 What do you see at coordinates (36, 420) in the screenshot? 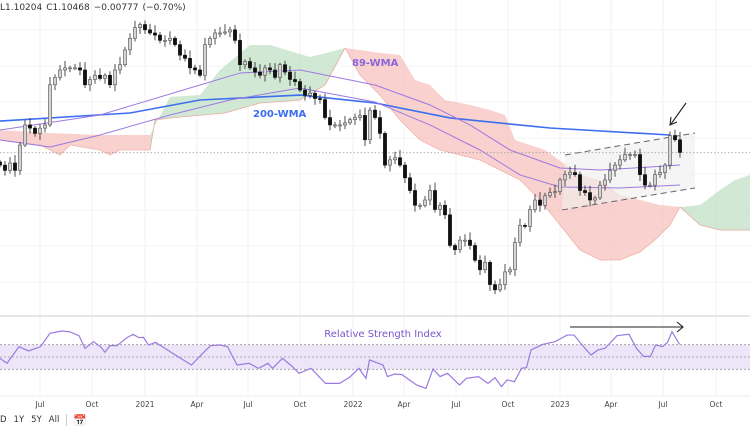
I see `range-button-5y: 5Y` at bounding box center [36, 420].